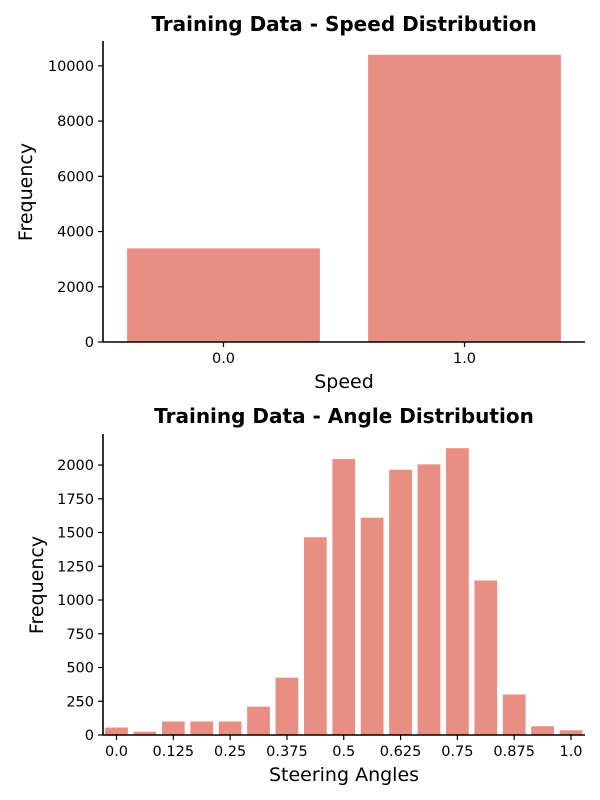  What do you see at coordinates (223, 359) in the screenshot?
I see `speed-xtick-label: 0.0` at bounding box center [223, 359].